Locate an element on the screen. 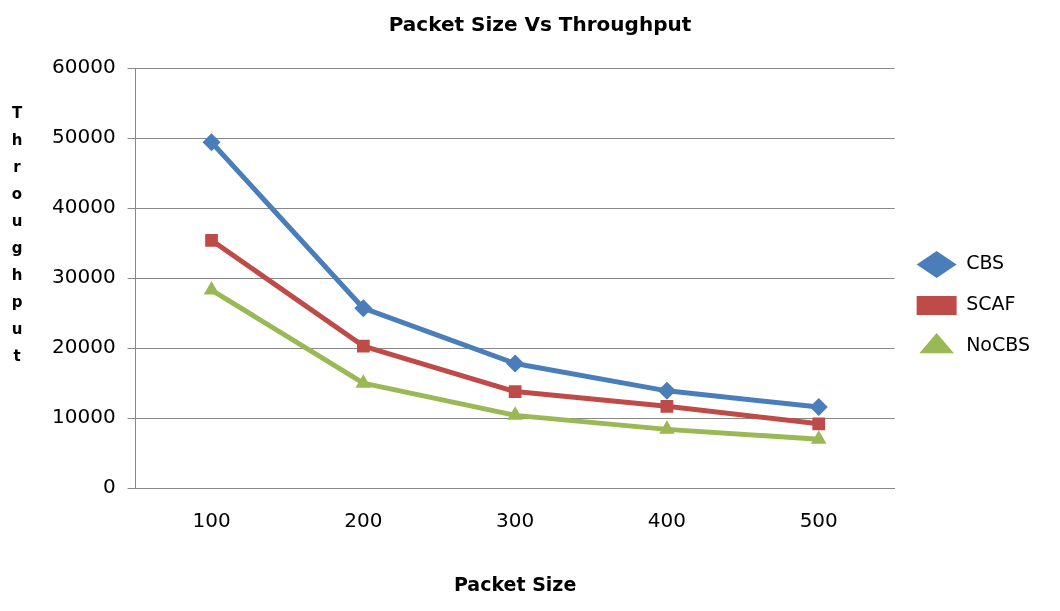  legend-label: NoCBS is located at coordinates (998, 344).